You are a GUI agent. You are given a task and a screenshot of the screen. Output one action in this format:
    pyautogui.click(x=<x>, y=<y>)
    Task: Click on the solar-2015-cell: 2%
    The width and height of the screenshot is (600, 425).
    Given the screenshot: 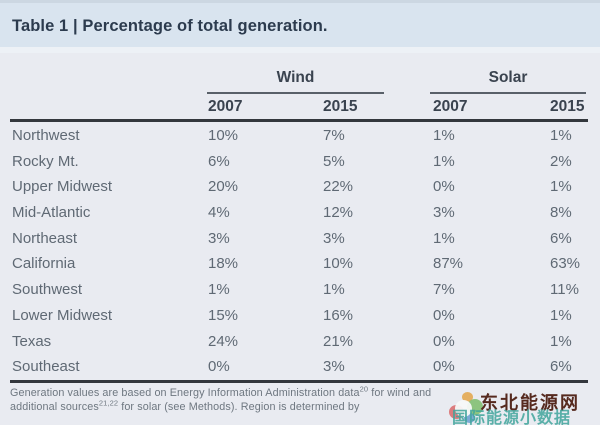 What is the action you would take?
    pyautogui.click(x=561, y=161)
    